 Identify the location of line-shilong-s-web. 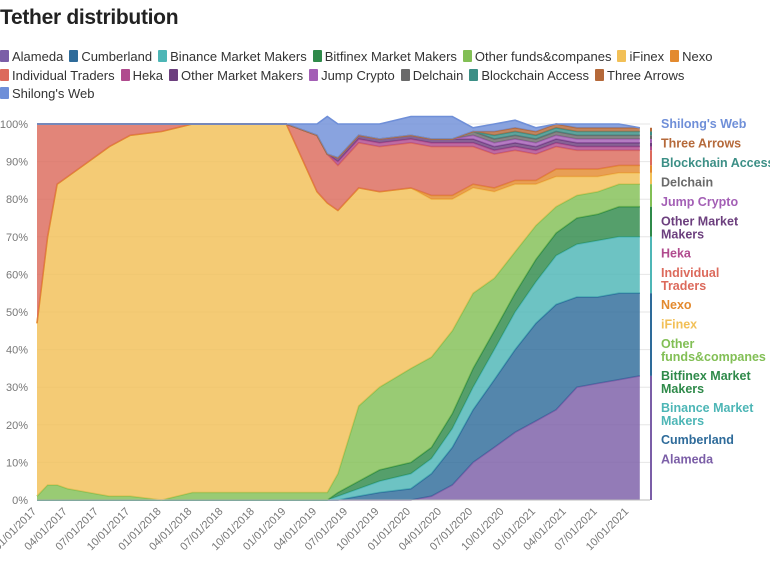
(338, 122).